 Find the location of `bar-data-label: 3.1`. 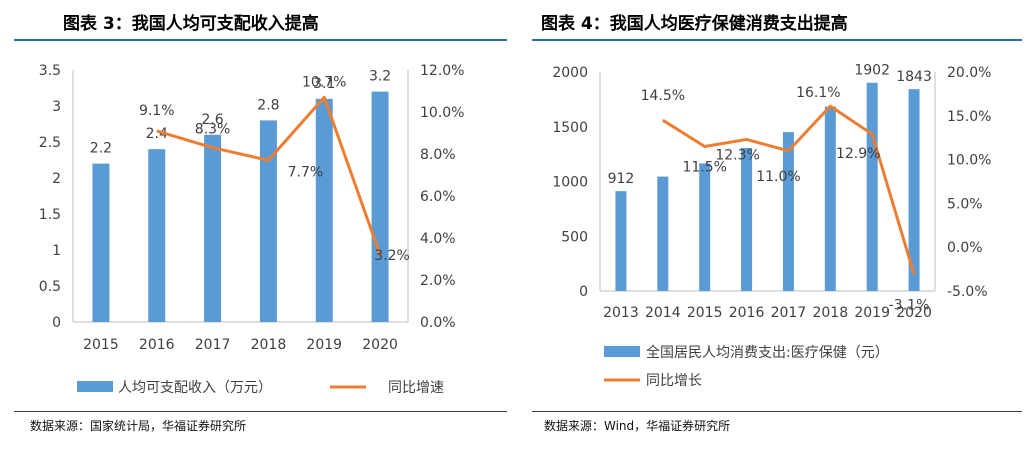

bar-data-label: 3.1 is located at coordinates (324, 84).